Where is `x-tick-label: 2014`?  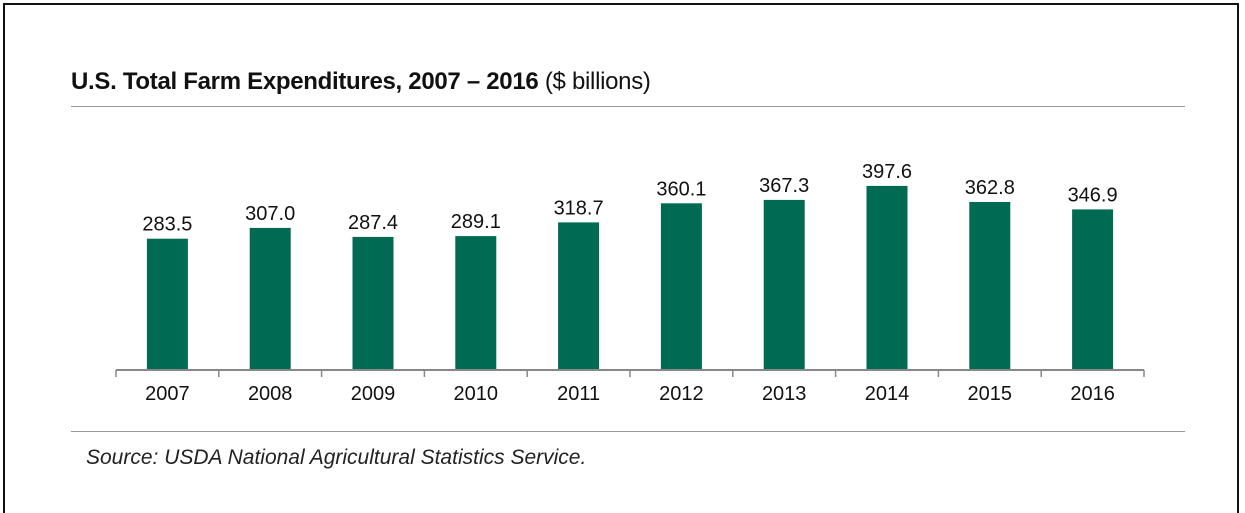 x-tick-label: 2014 is located at coordinates (887, 394).